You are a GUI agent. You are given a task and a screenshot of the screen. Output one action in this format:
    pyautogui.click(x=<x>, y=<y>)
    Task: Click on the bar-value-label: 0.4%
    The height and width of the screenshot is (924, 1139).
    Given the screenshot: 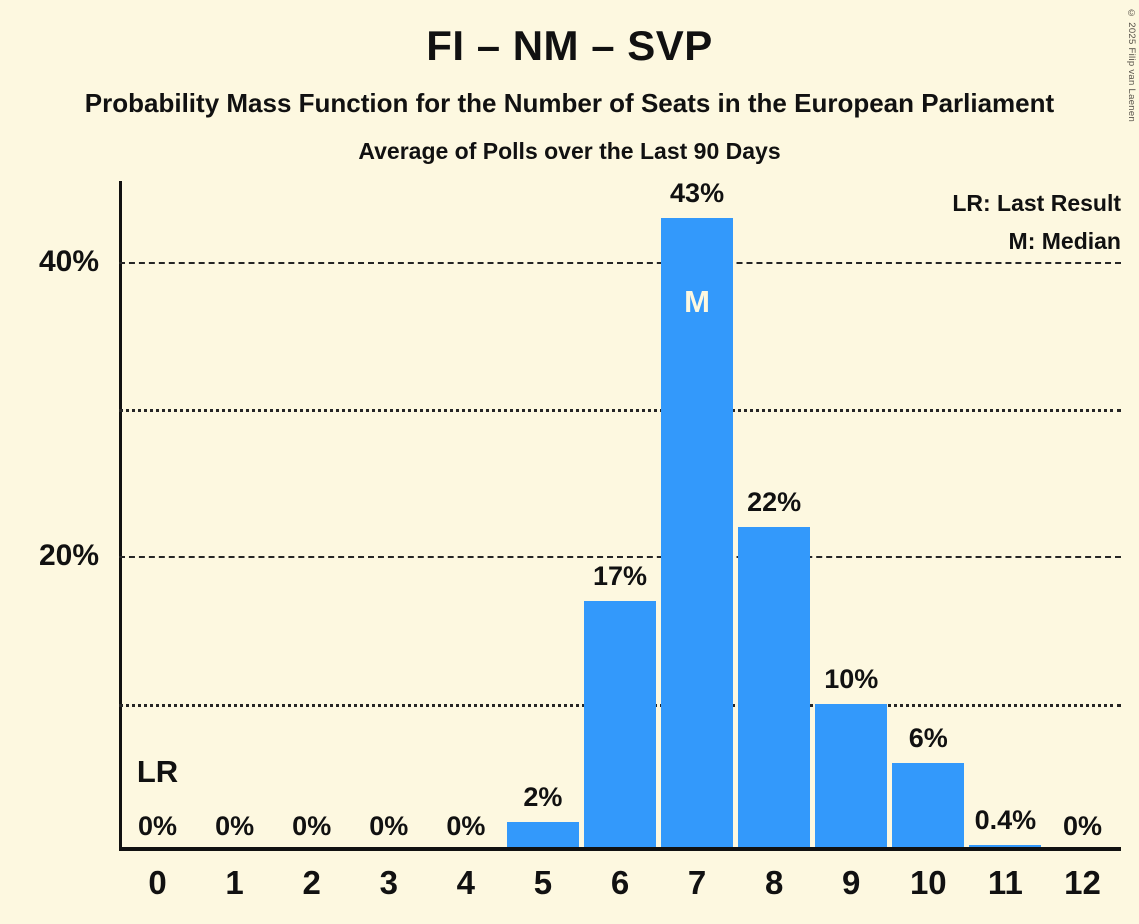 What is the action you would take?
    pyautogui.click(x=1005, y=820)
    